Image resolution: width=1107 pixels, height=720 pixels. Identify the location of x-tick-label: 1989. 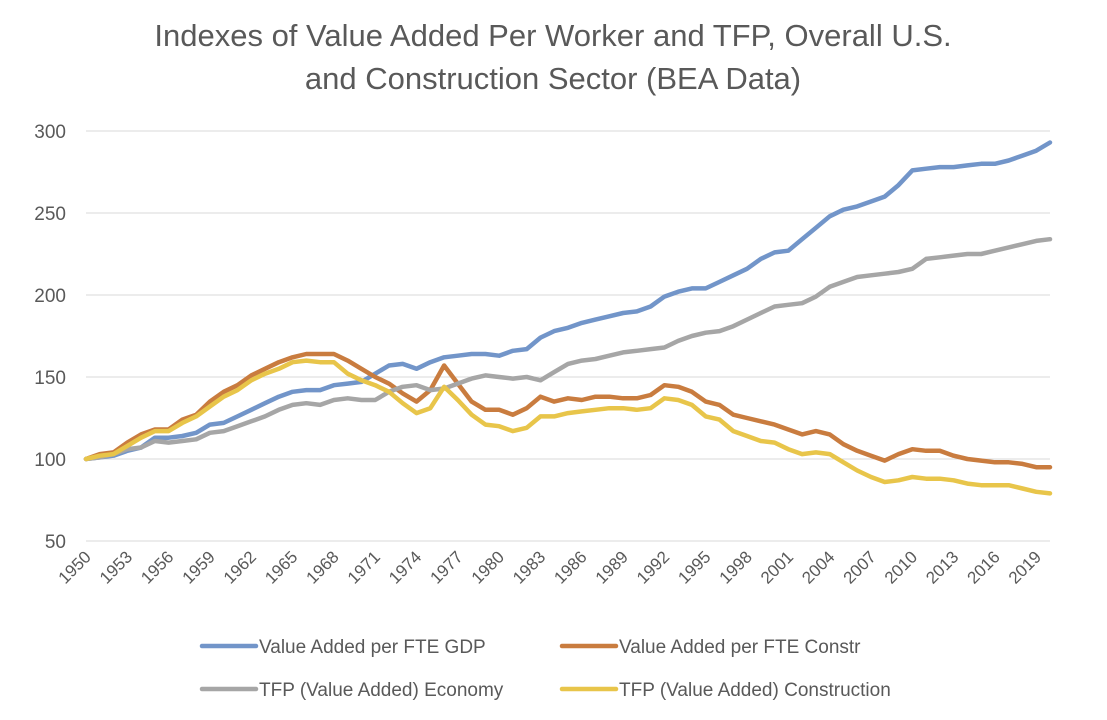
(612, 567).